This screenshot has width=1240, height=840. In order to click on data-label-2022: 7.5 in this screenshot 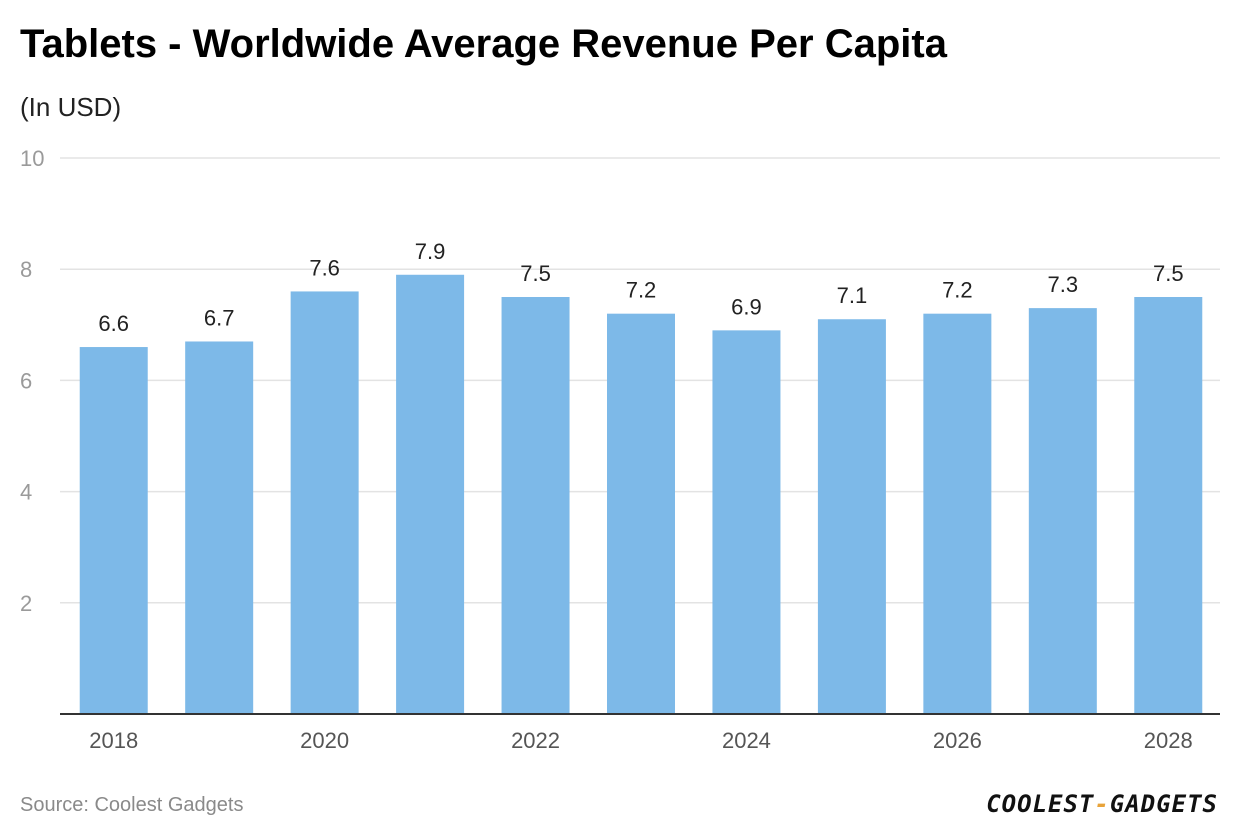, I will do `click(535, 273)`.